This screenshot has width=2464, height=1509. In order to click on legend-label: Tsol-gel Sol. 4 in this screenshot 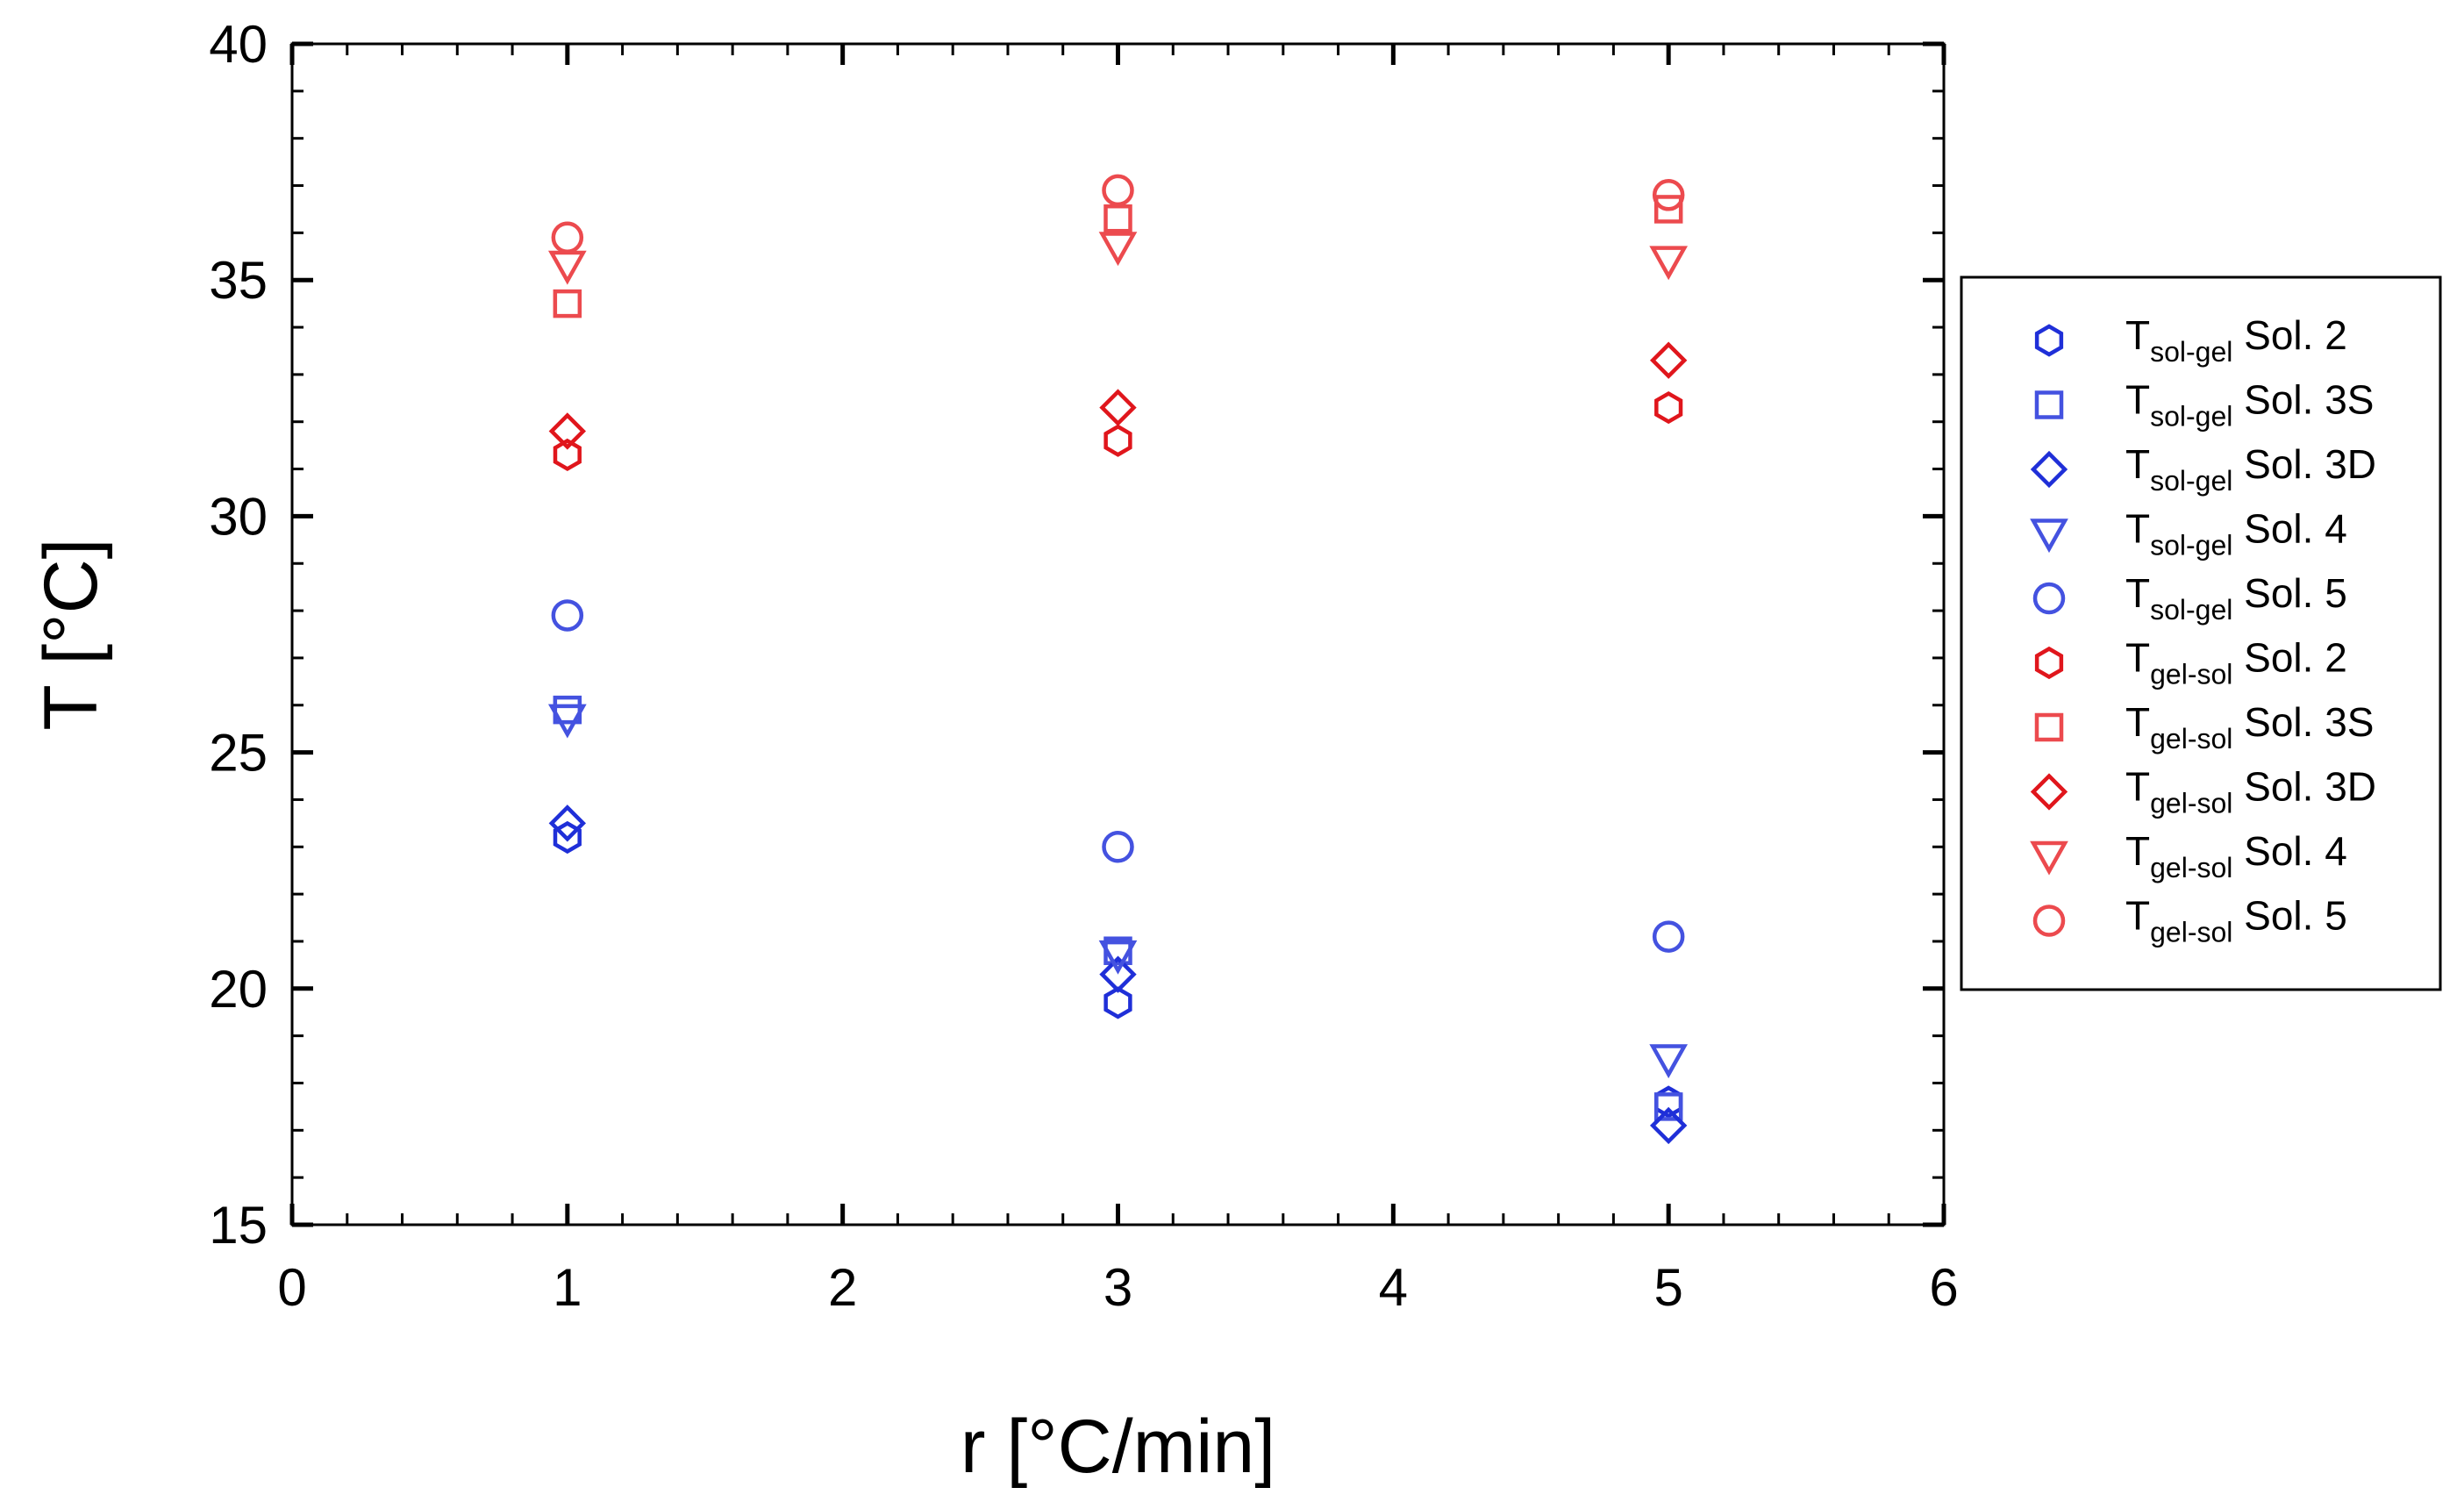, I will do `click(2236, 533)`.